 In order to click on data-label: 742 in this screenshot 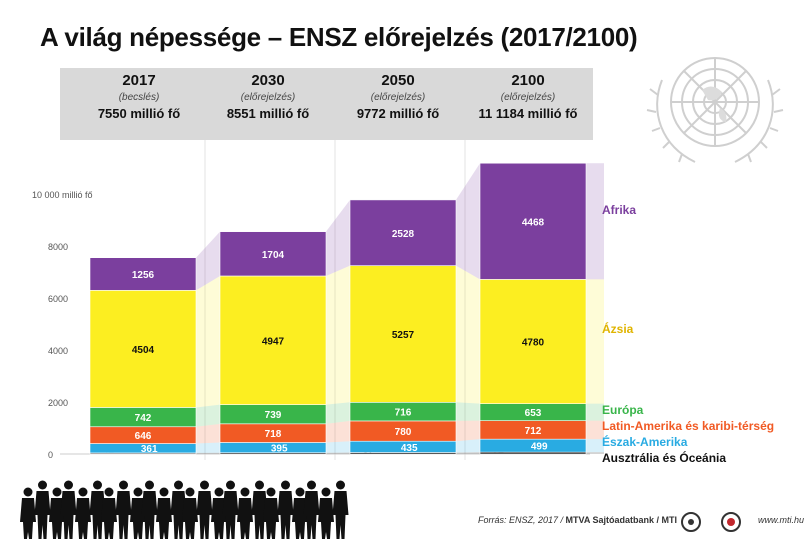, I will do `click(143, 418)`.